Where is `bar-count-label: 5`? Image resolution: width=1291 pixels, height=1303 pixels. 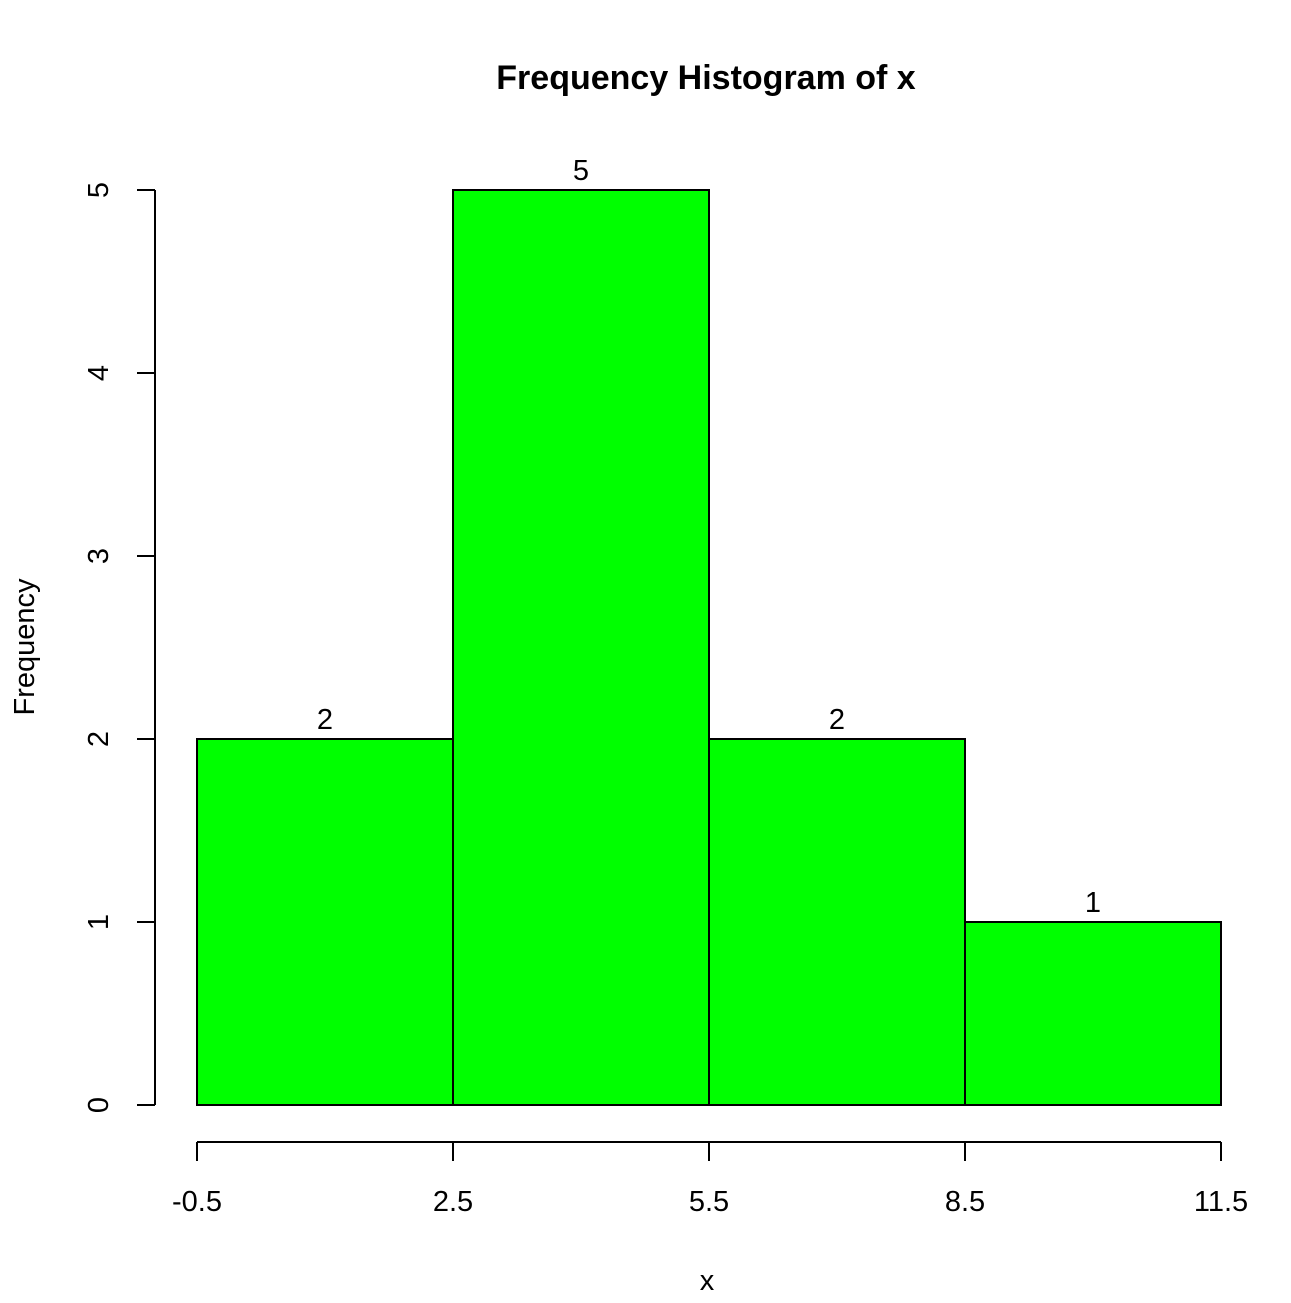
bar-count-label: 5 is located at coordinates (581, 171).